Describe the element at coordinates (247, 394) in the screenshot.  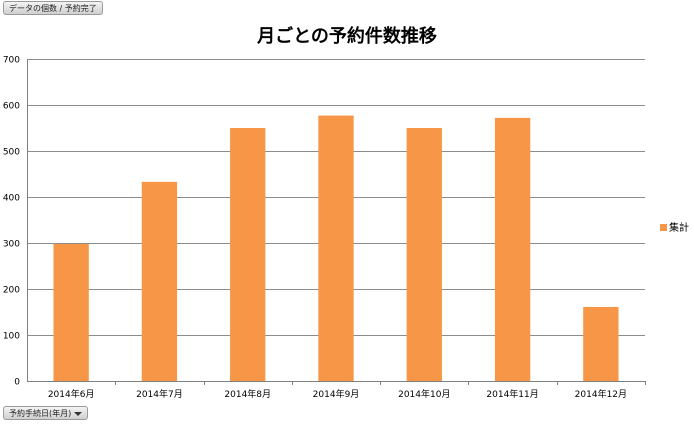
I see `x-tick-label: 2014年8月` at that location.